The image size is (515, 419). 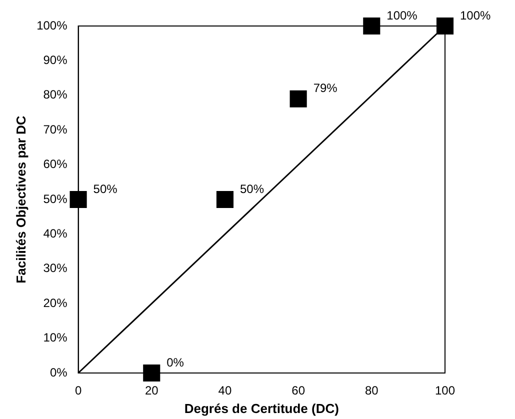 What do you see at coordinates (55, 164) in the screenshot?
I see `y-tick-label: 60%` at bounding box center [55, 164].